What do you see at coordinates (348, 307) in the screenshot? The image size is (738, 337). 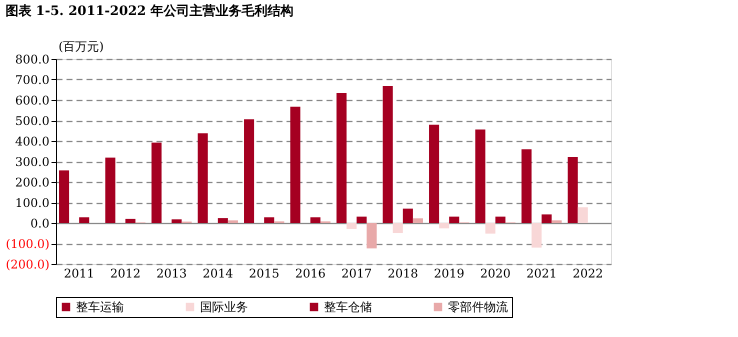 I see `legend-label: 整车仓储` at bounding box center [348, 307].